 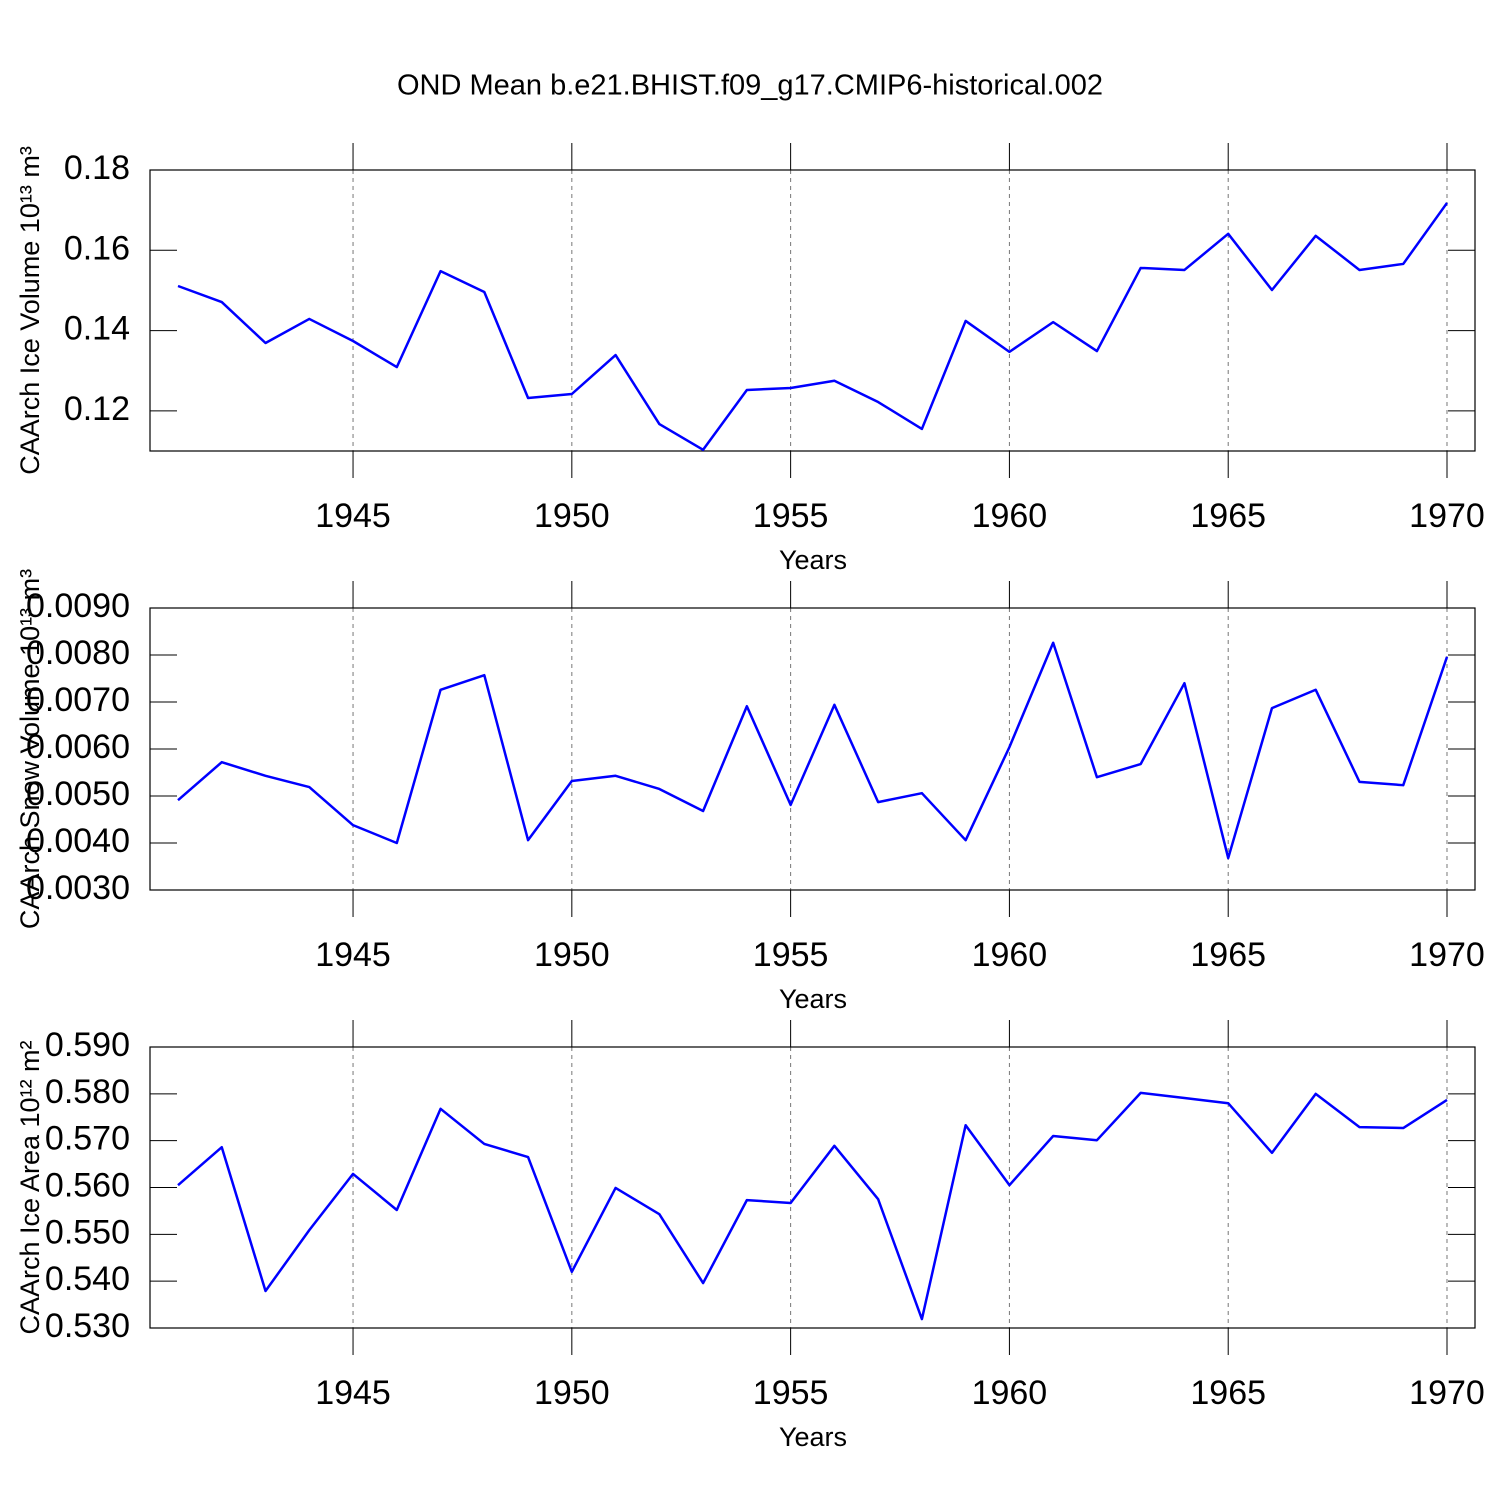 I want to click on y-tick-label: 0.0050, so click(x=78, y=794).